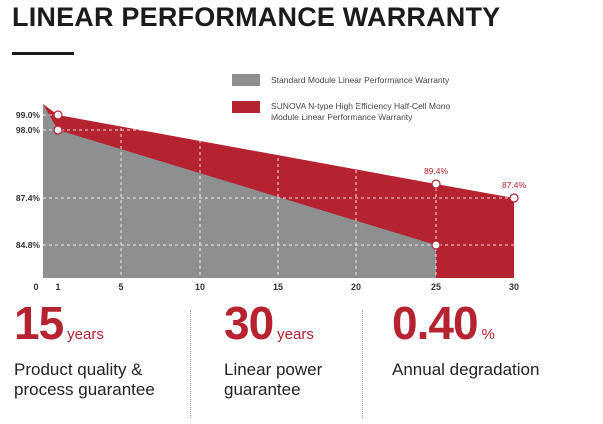 Image resolution: width=603 pixels, height=424 pixels. I want to click on stat-value: 30, so click(249, 323).